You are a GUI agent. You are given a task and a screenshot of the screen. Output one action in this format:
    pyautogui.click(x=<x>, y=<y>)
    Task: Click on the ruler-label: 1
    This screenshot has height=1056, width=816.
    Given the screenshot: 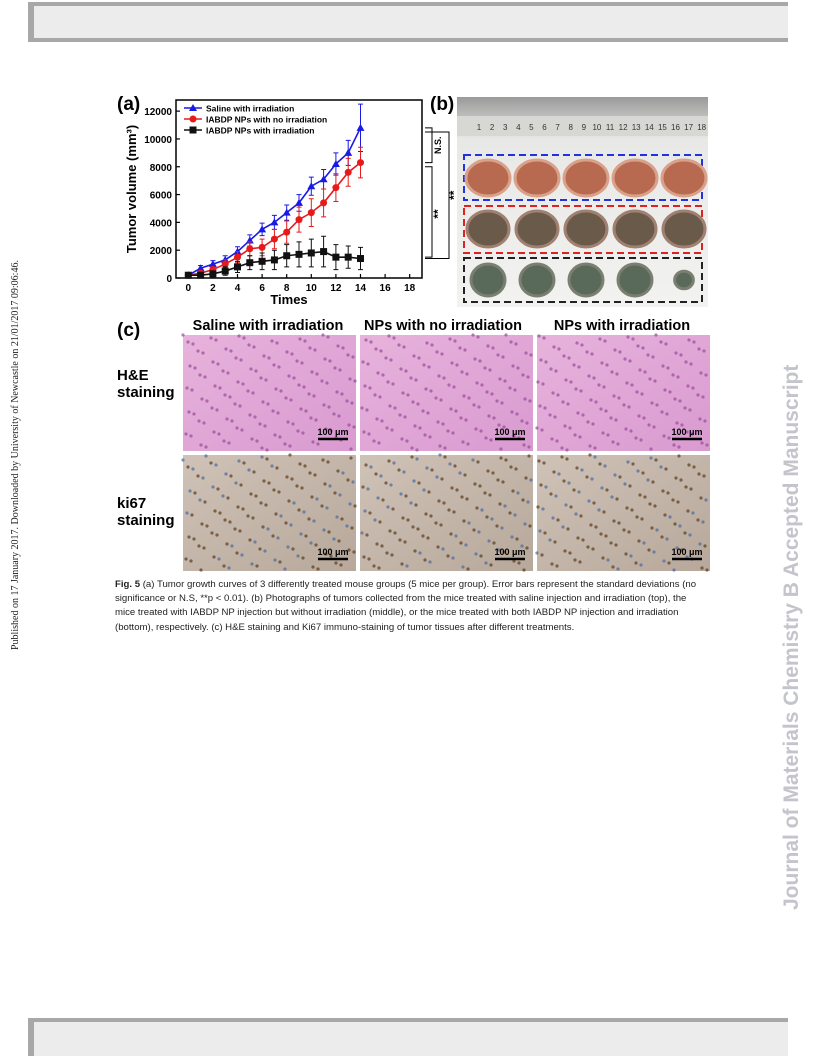 What is the action you would take?
    pyautogui.click(x=479, y=127)
    